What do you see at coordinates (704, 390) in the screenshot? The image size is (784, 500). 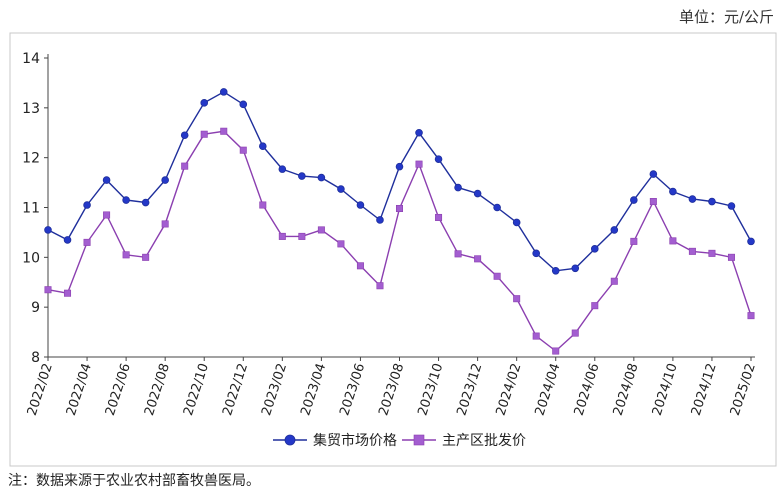 I see `x-tick-label: 2024/12` at bounding box center [704, 390].